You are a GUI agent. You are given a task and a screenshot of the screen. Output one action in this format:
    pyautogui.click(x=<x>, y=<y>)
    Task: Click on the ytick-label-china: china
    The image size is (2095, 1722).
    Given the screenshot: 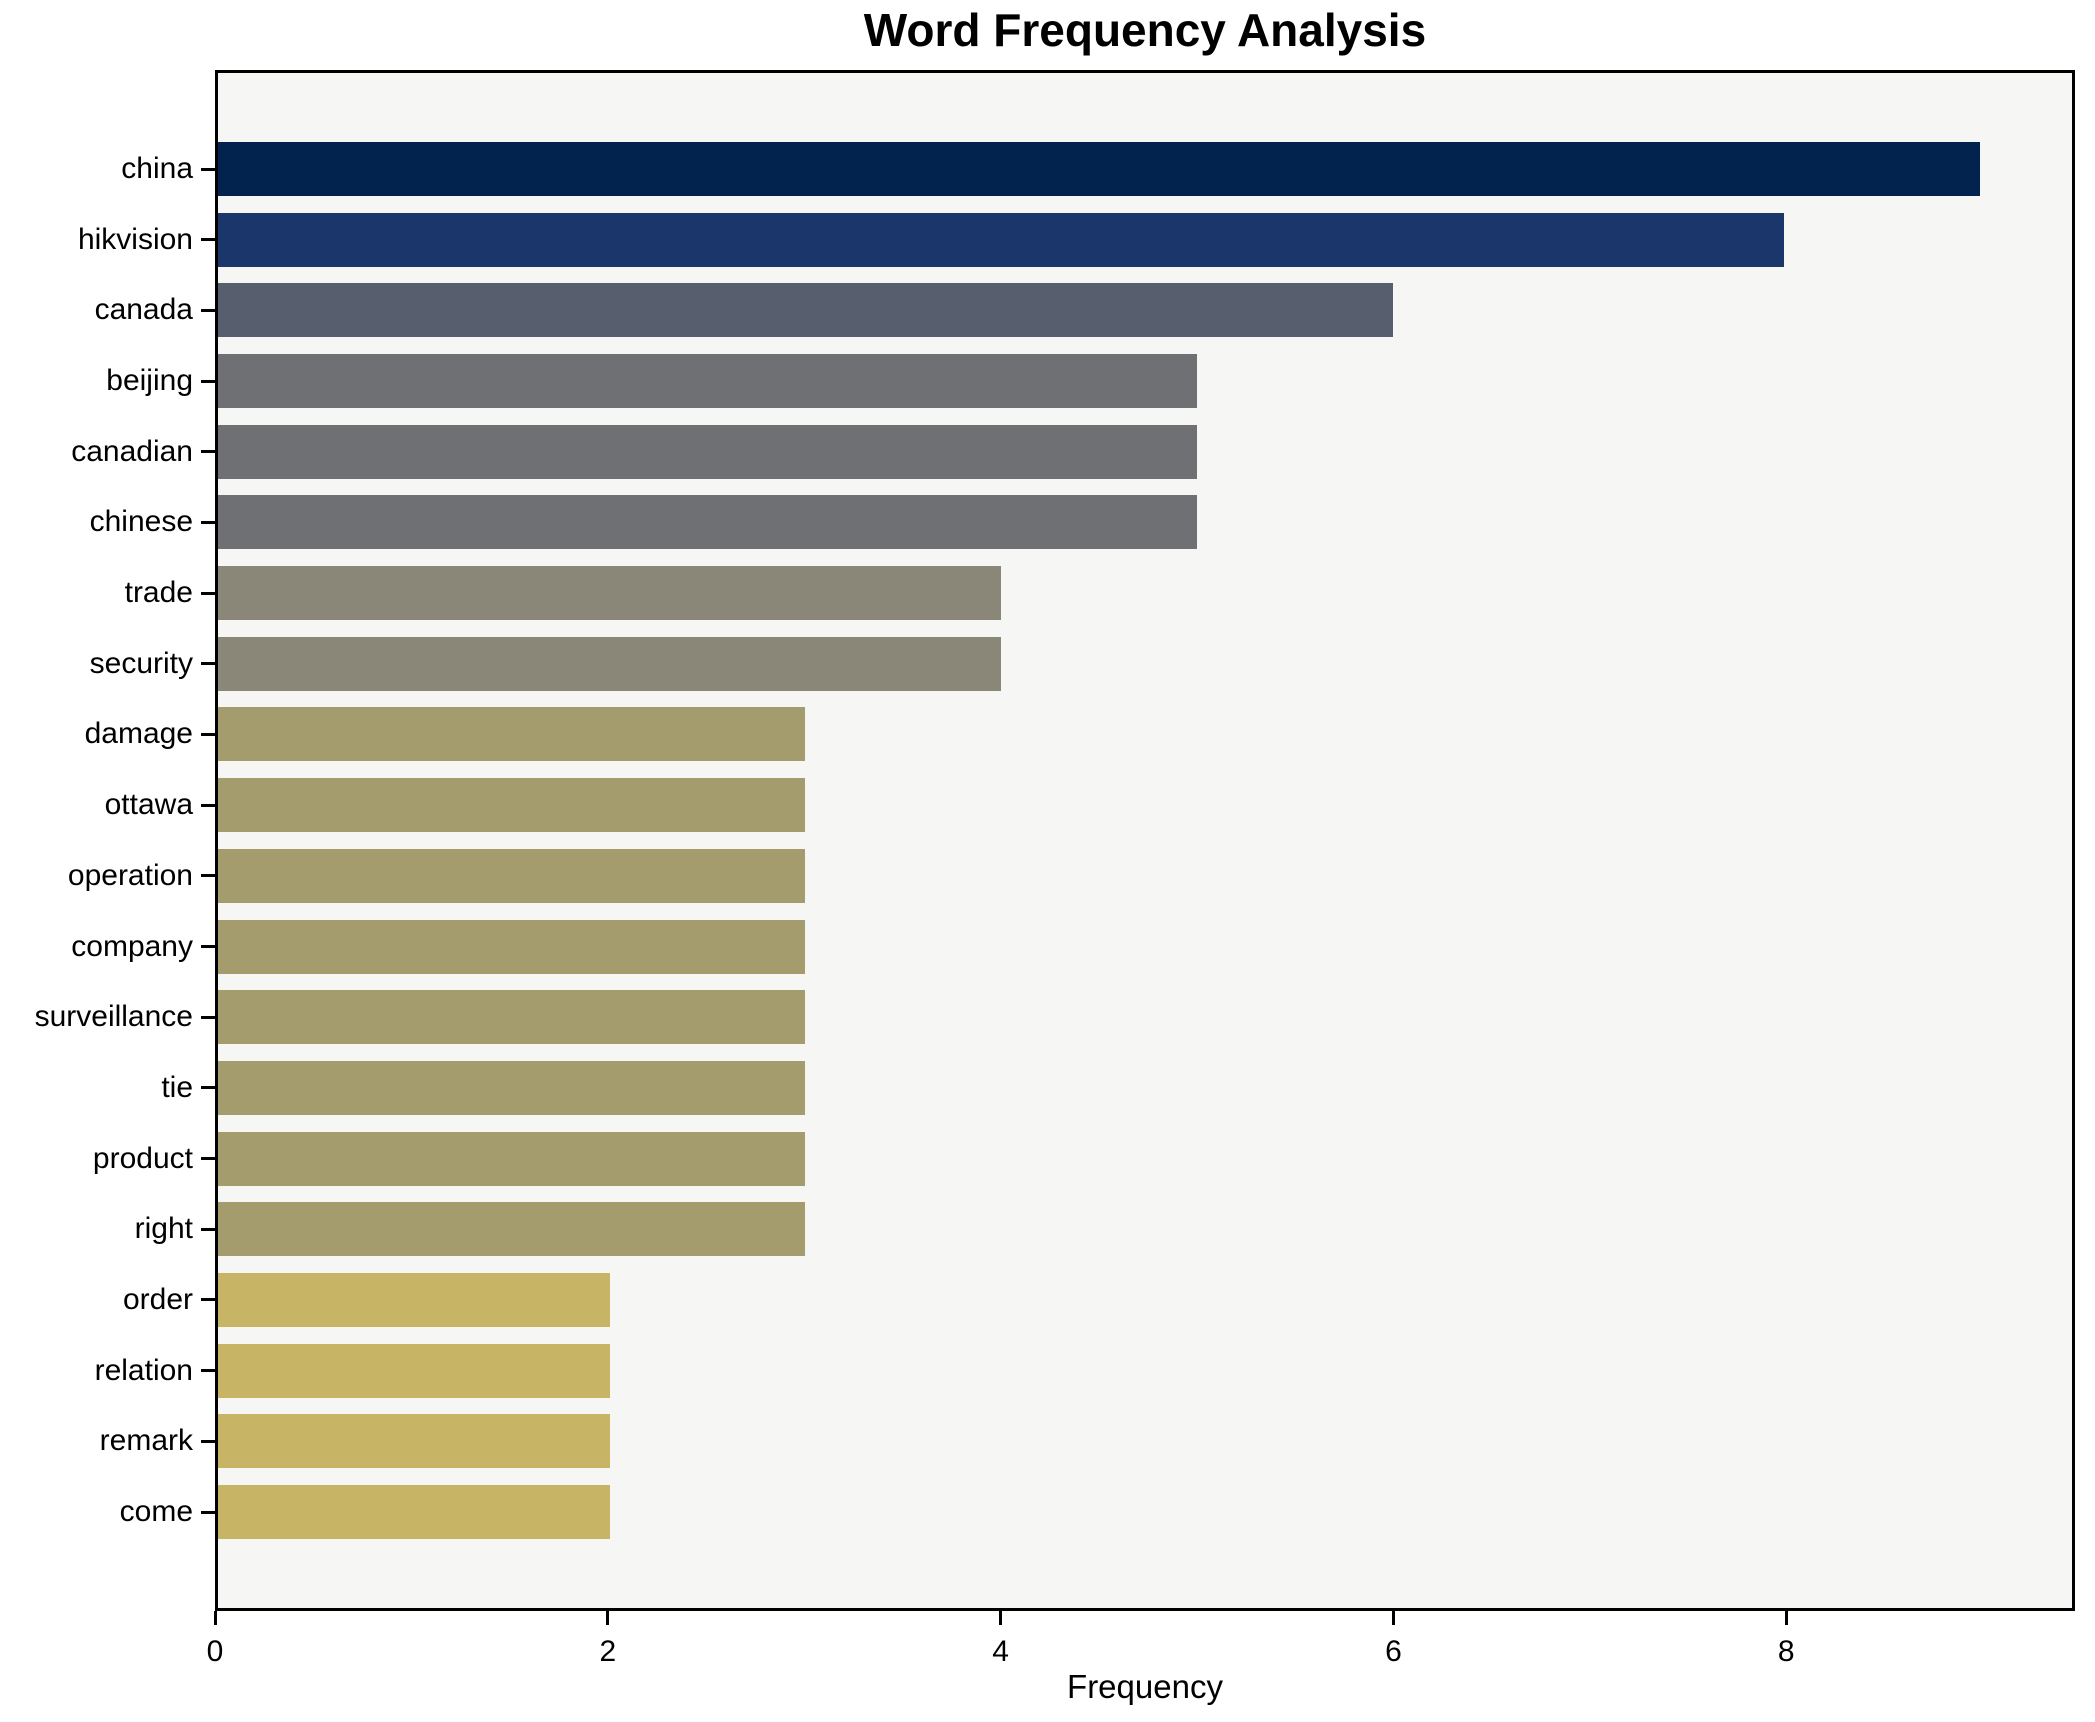 What is the action you would take?
    pyautogui.click(x=157, y=168)
    